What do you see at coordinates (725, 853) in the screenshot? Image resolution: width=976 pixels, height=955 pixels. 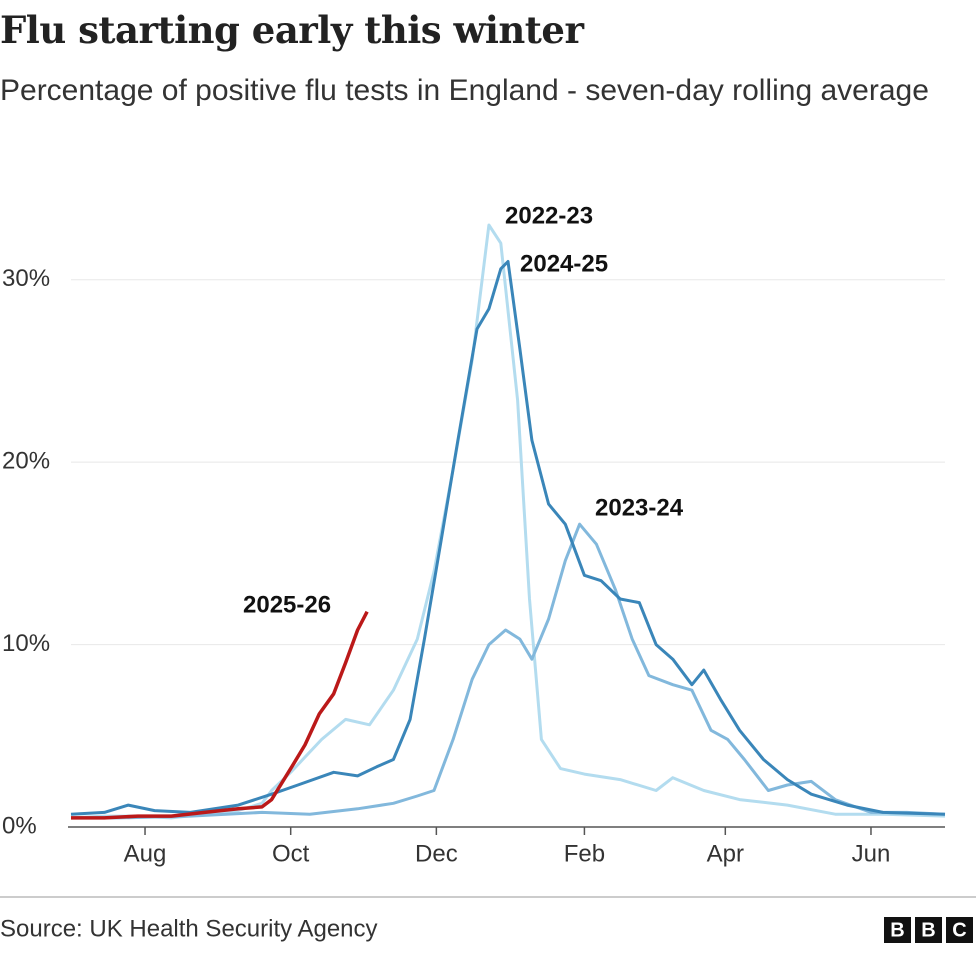 I see `x-tick-label: Apr` at bounding box center [725, 853].